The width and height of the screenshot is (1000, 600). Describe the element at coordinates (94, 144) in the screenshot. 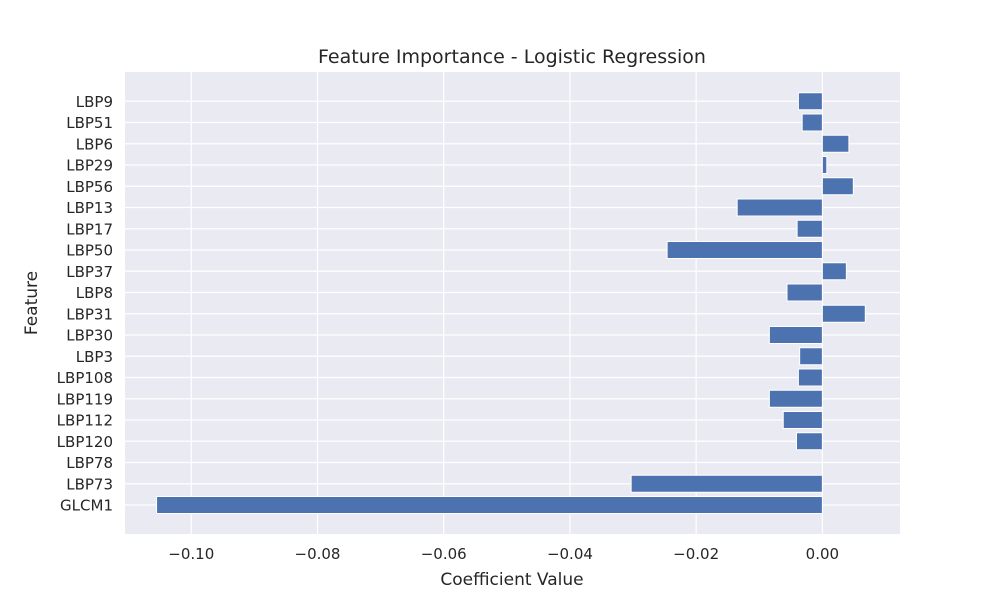

I see `y-tick-label: LBP6` at that location.